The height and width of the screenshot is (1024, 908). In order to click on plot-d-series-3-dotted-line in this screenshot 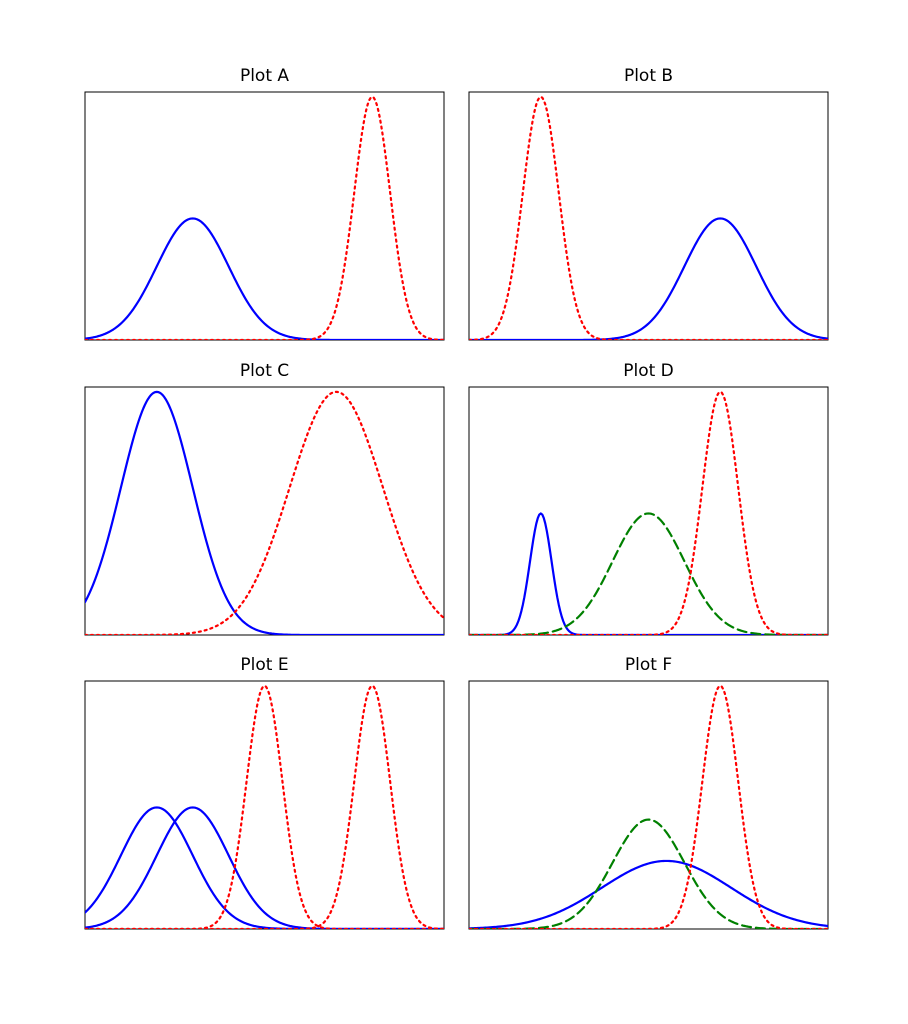, I will do `click(648, 512)`.